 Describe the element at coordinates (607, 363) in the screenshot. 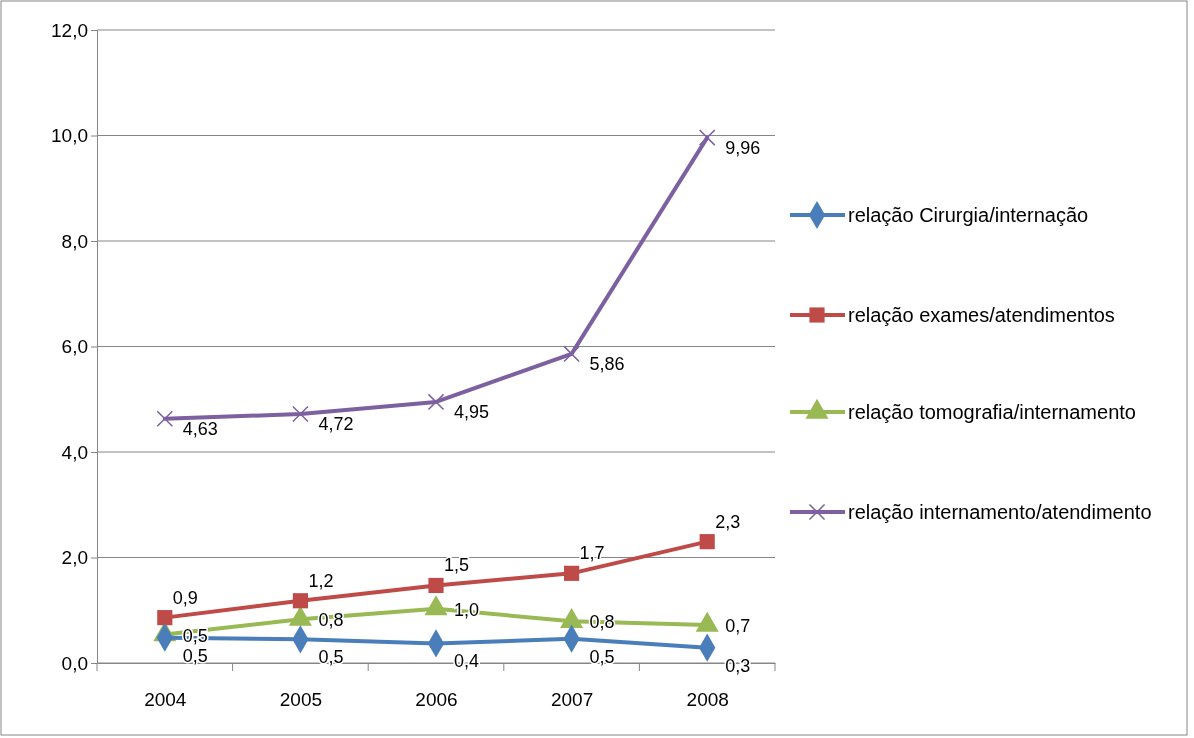

I see `data-label: 5,86` at that location.